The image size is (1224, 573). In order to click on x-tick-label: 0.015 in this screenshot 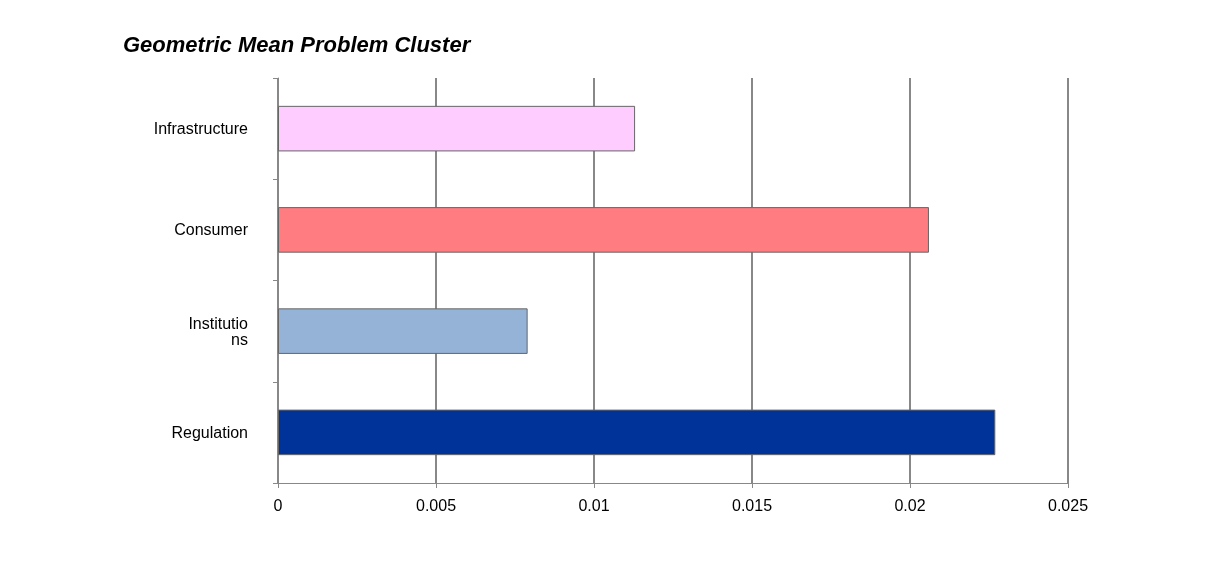, I will do `click(752, 505)`.